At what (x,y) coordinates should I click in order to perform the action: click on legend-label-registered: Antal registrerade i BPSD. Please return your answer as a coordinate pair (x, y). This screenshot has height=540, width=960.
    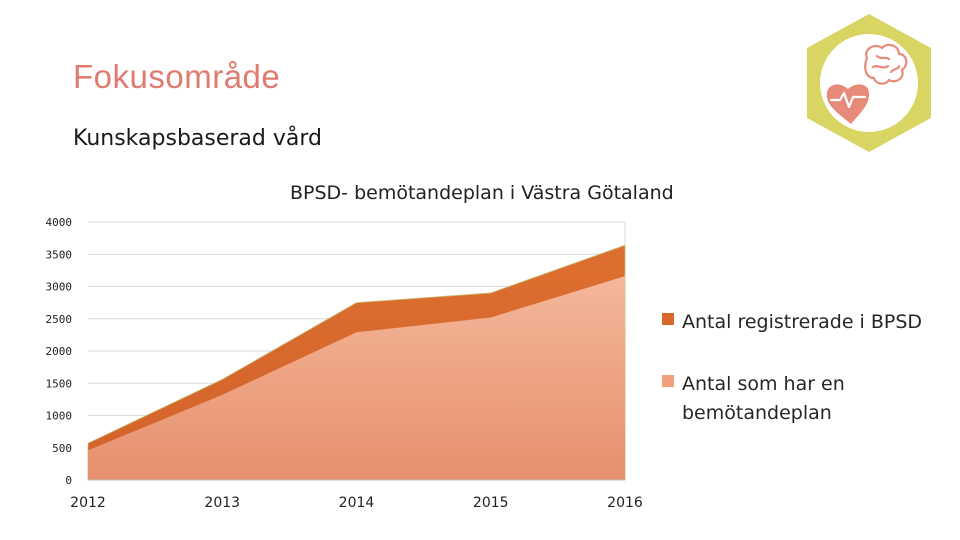
    Looking at the image, I should click on (802, 322).